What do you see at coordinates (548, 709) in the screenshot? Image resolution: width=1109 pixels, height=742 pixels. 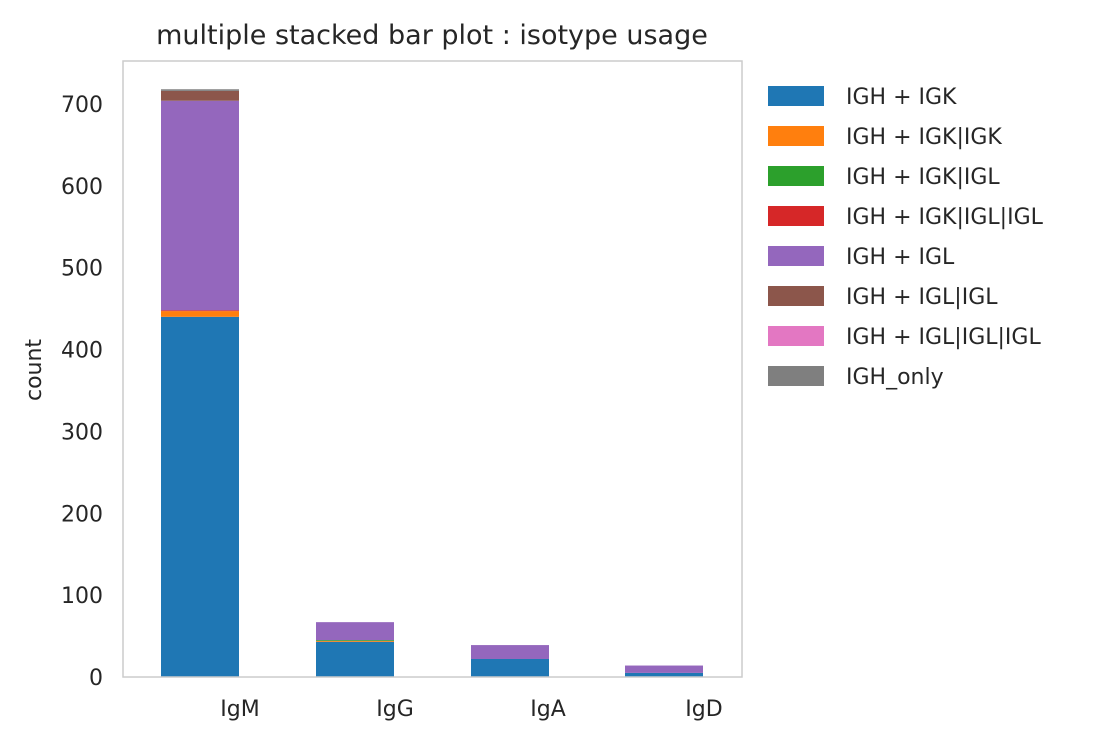 I see `x-tick-label: IgA` at bounding box center [548, 709].